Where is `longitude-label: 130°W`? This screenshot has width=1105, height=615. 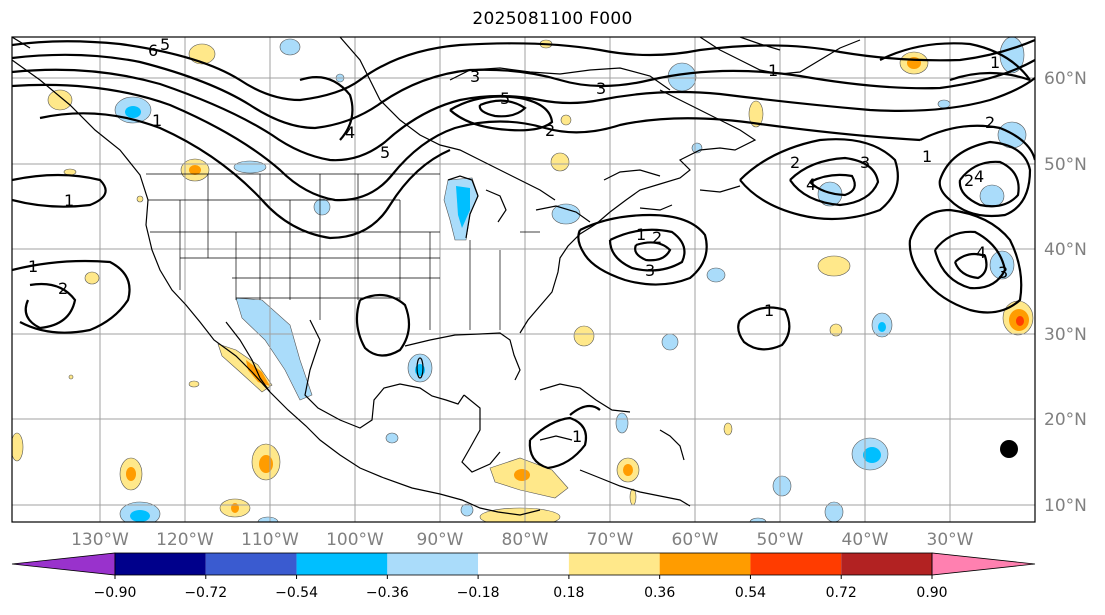 longitude-label: 130°W is located at coordinates (100, 540).